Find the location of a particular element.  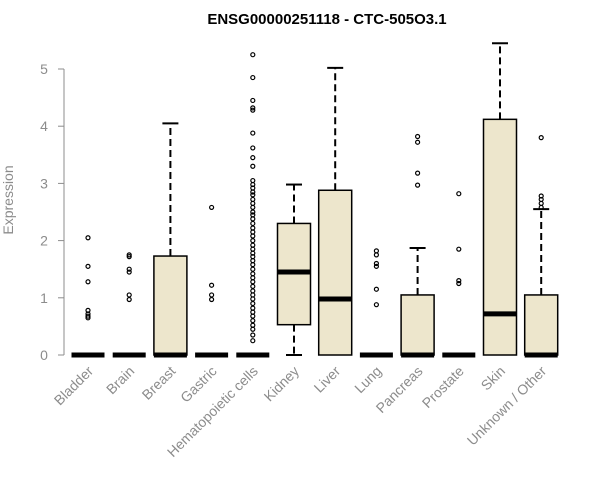

box-group-hematopoietic-cells is located at coordinates (253, 205).